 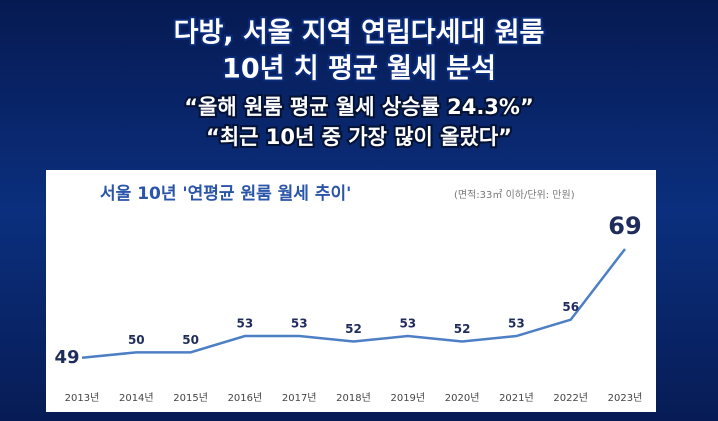 What do you see at coordinates (625, 398) in the screenshot?
I see `x-tick-label: 2023년` at bounding box center [625, 398].